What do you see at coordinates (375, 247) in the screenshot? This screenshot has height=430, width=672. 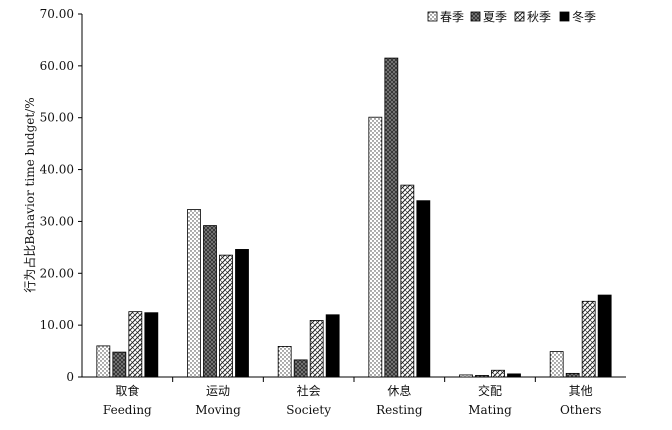 I see `bar-春季-resting` at bounding box center [375, 247].